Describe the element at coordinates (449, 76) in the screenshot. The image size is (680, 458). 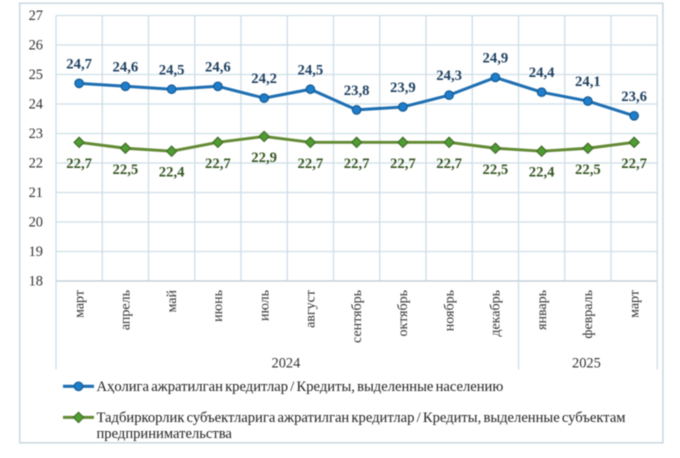
I see `svg-text: 24,3` at that location.